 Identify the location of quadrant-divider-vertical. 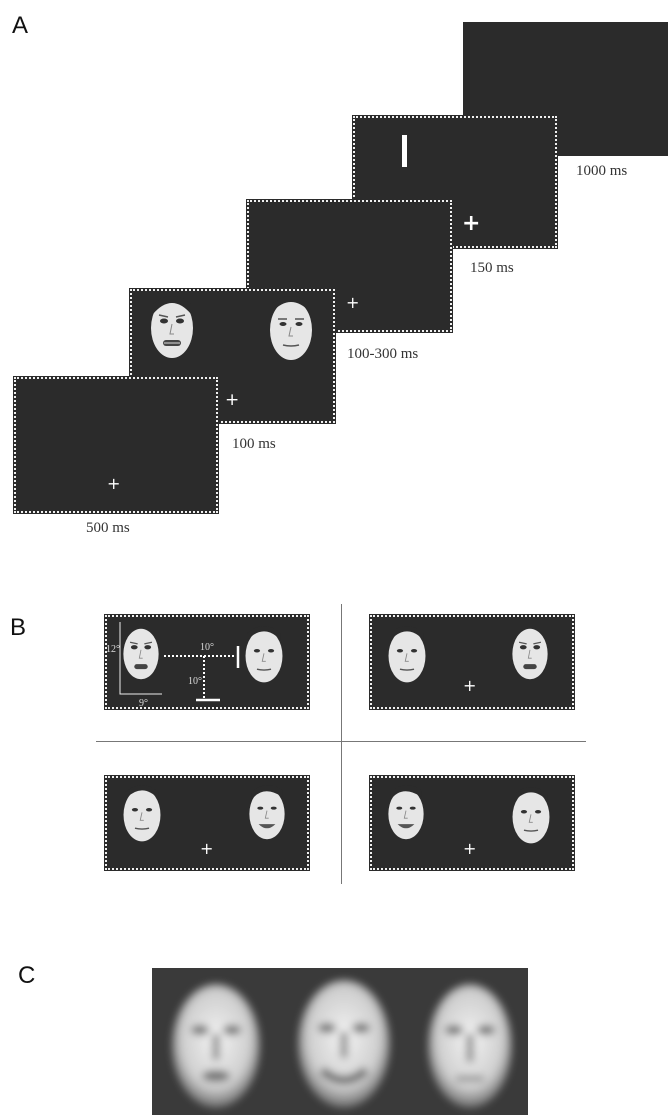
(341, 744).